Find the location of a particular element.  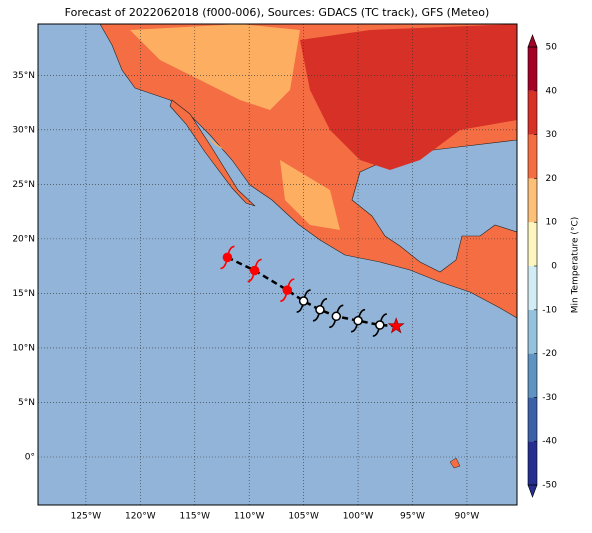

warm-region is located at coordinates (408, 97).